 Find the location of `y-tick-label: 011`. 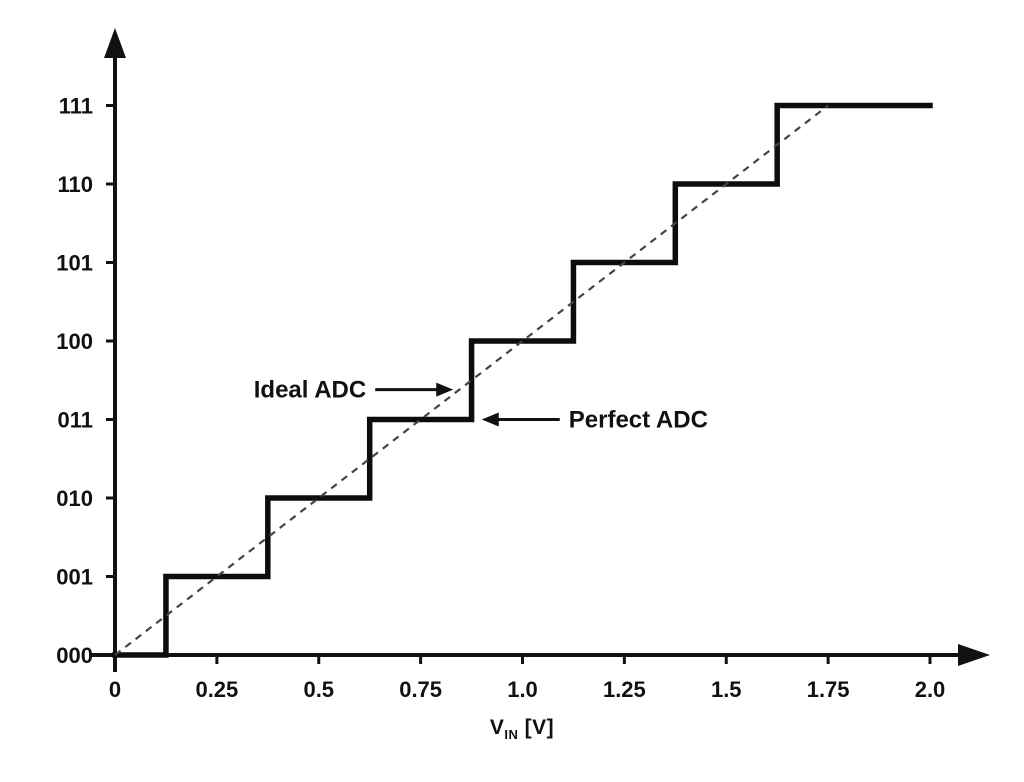

y-tick-label: 011 is located at coordinates (76, 420).